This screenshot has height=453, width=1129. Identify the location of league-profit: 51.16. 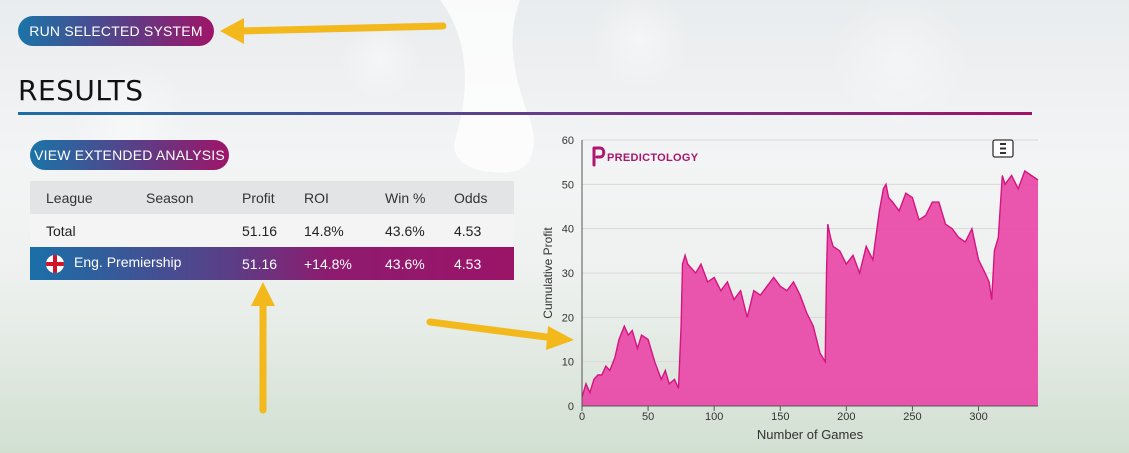
(260, 263).